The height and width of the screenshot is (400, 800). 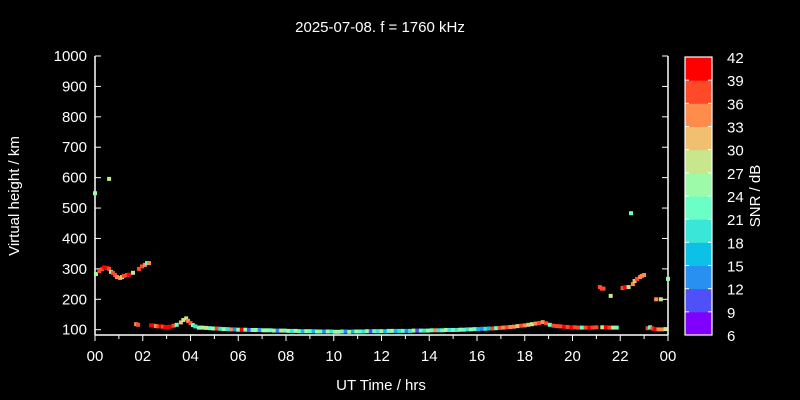 I want to click on x-axis-label: UT Time / hrs, so click(x=381, y=385).